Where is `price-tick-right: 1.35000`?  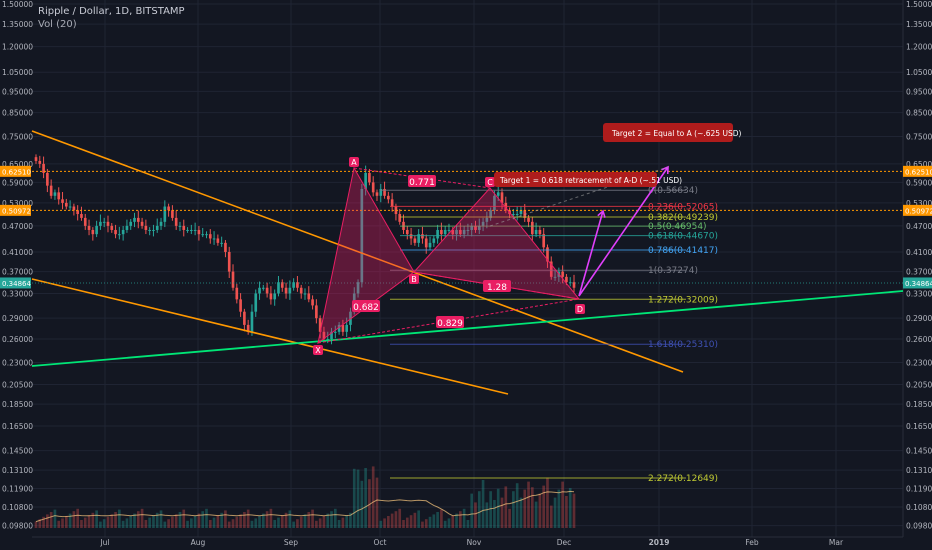
price-tick-right: 1.35000 is located at coordinates (919, 24).